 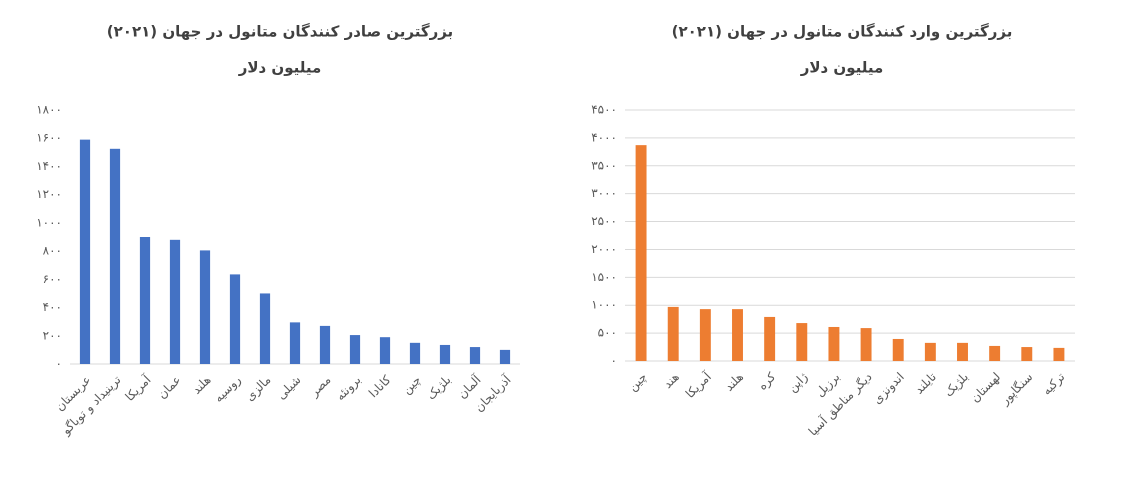 I want to click on y-tick-label: ۵۰۰, so click(x=607, y=333).